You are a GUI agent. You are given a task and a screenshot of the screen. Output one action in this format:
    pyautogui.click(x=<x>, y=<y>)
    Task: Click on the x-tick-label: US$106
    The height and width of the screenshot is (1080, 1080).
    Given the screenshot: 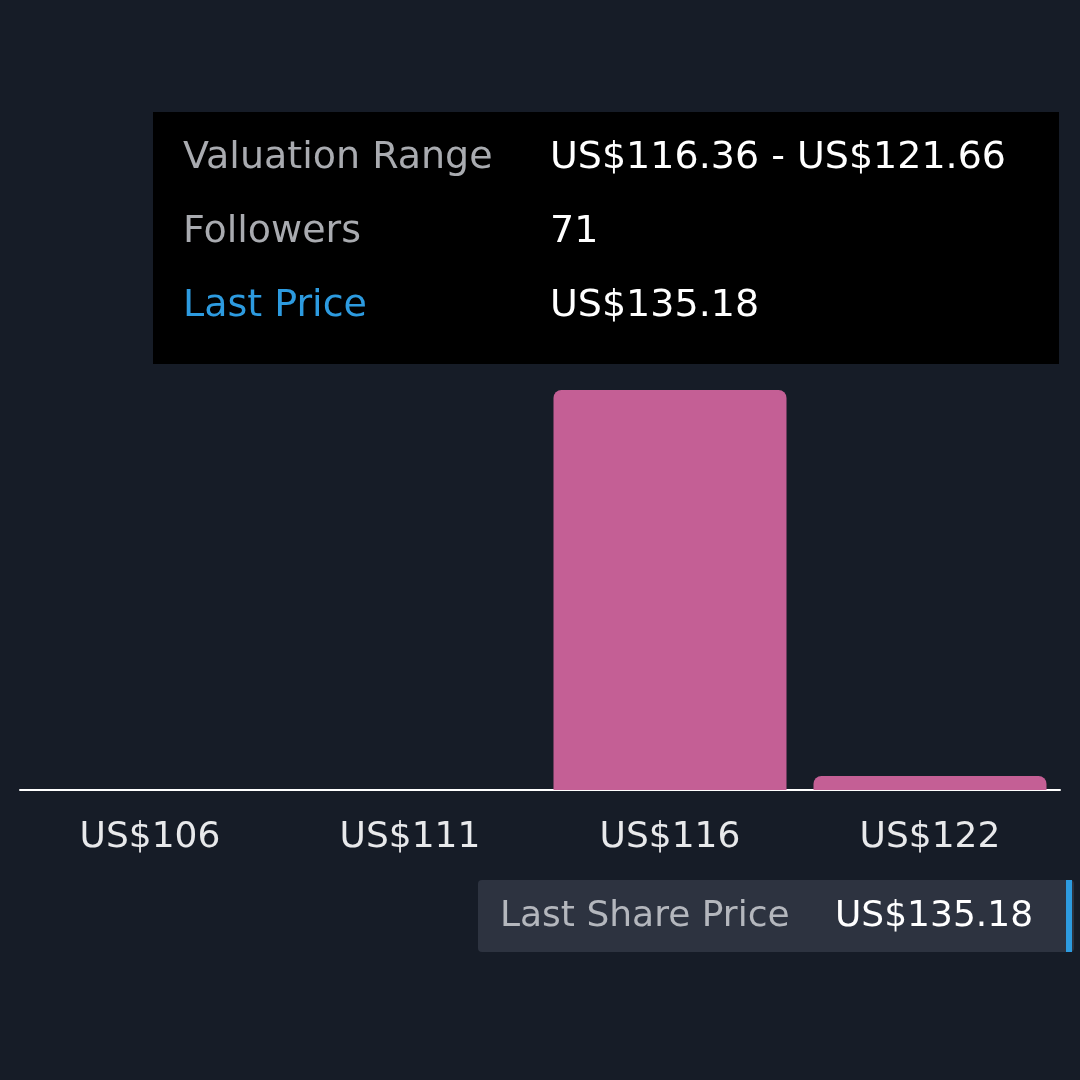 What is the action you would take?
    pyautogui.click(x=150, y=834)
    